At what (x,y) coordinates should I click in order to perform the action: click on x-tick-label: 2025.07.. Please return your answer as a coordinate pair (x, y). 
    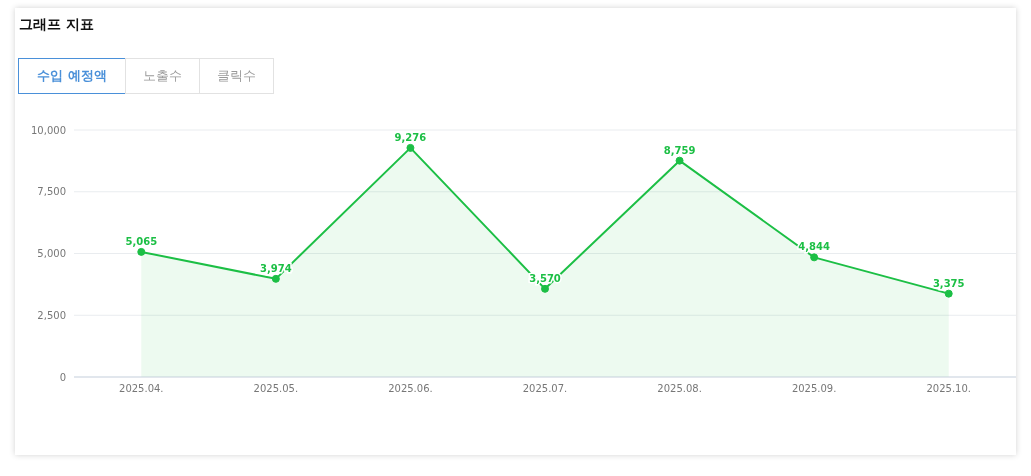
    Looking at the image, I should click on (545, 389).